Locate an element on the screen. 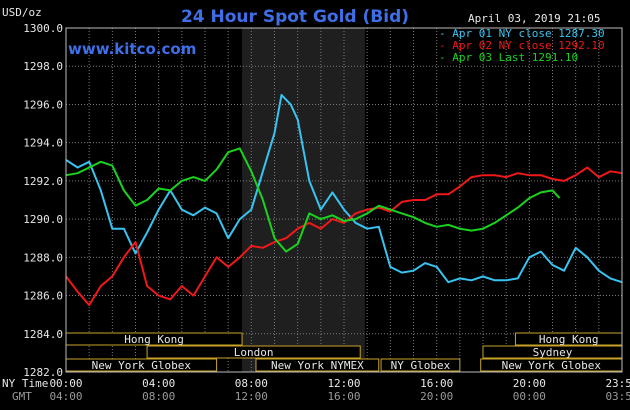 Image resolution: width=630 pixels, height=410 pixels. y-tick-label: 1290.0 is located at coordinates (43, 219).